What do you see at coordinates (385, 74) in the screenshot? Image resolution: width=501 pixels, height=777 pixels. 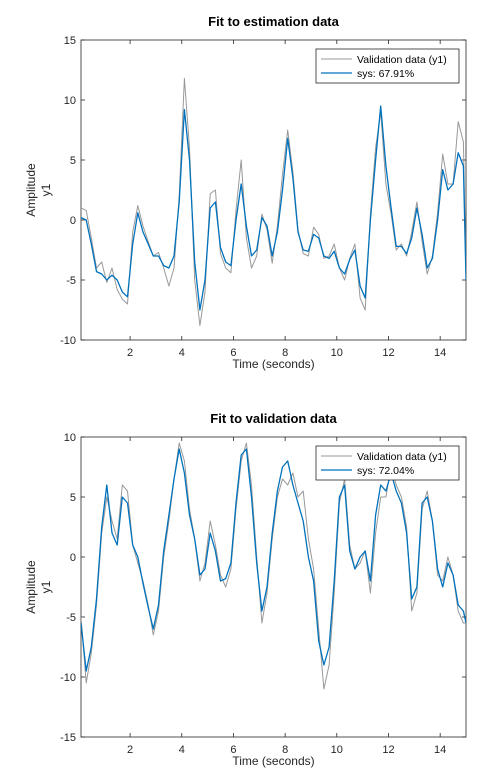 I see `legend-entry-2: sys: 67.91%` at bounding box center [385, 74].